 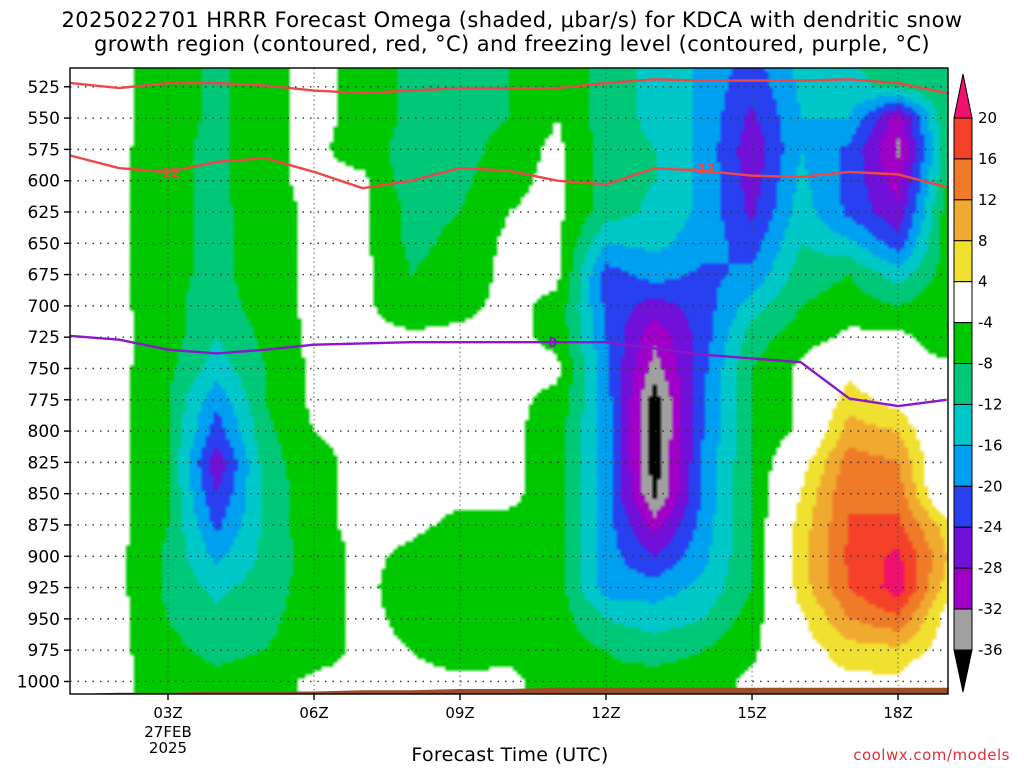 I want to click on y-tick-label-925: 925, so click(x=44, y=589).